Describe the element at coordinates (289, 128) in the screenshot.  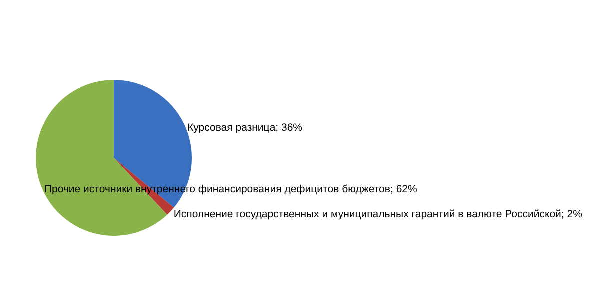
I see `data-label: ; 36%` at that location.